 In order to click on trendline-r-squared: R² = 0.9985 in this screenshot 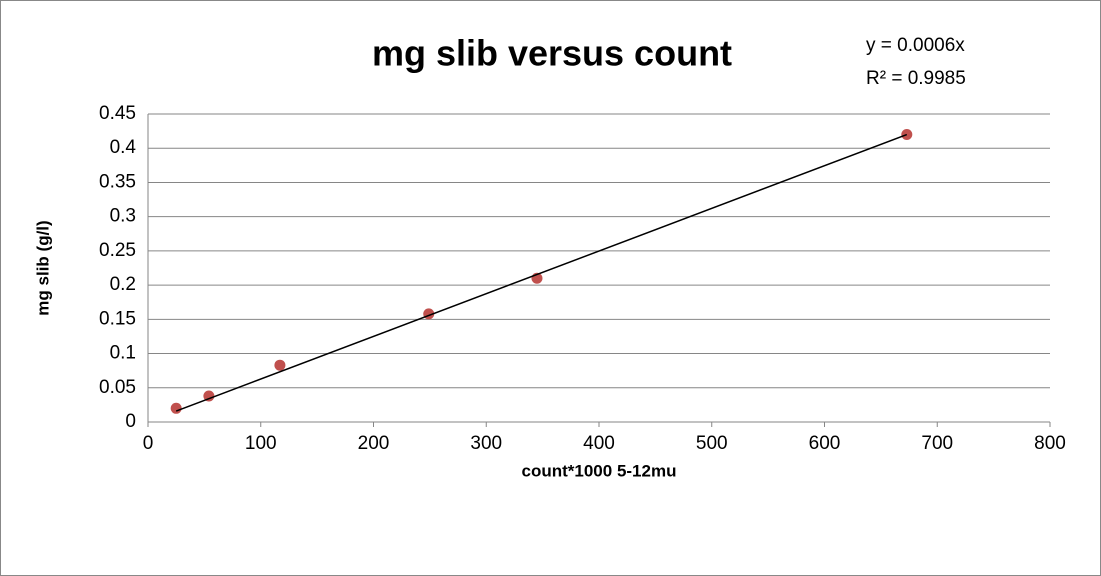, I will do `click(916, 78)`.